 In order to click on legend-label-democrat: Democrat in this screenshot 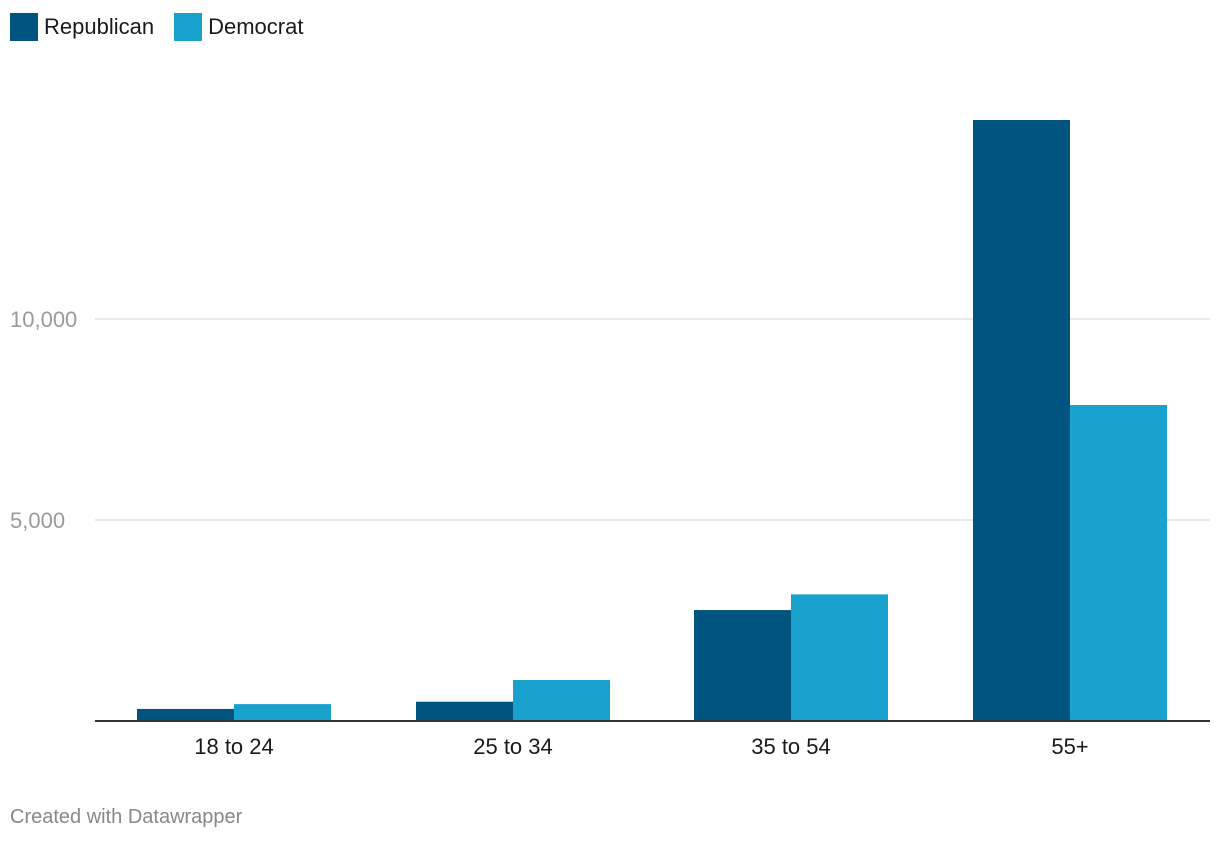, I will do `click(256, 26)`.